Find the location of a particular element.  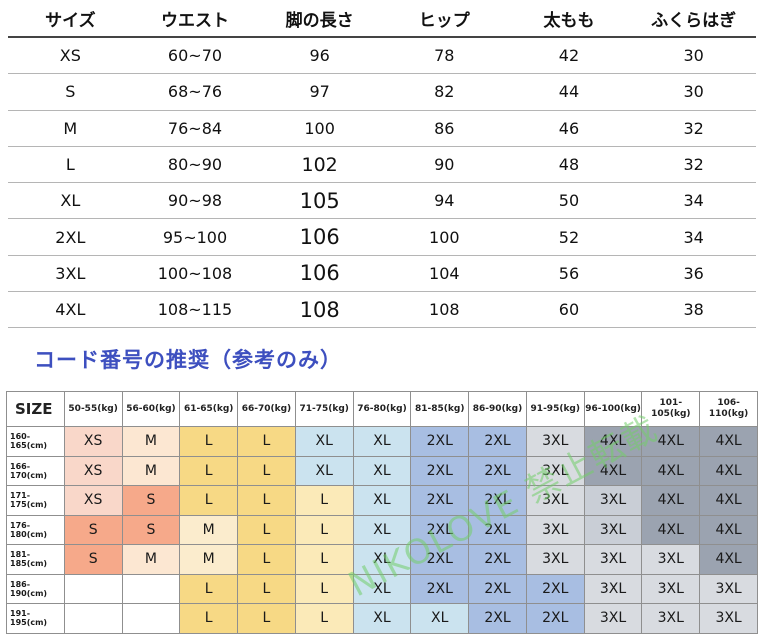

size-chart-cell: 50 is located at coordinates (569, 201).